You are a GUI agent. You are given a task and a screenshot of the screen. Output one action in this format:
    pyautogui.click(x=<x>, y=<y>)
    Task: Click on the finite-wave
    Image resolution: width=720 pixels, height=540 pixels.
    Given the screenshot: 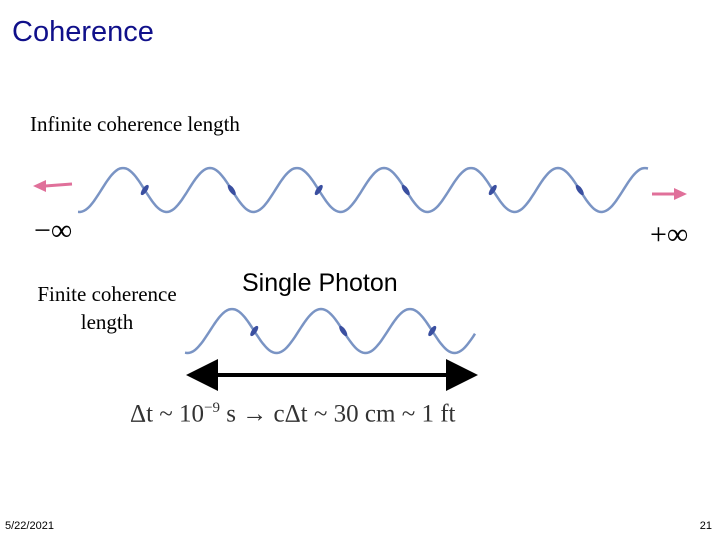 What is the action you would take?
    pyautogui.click(x=330, y=331)
    